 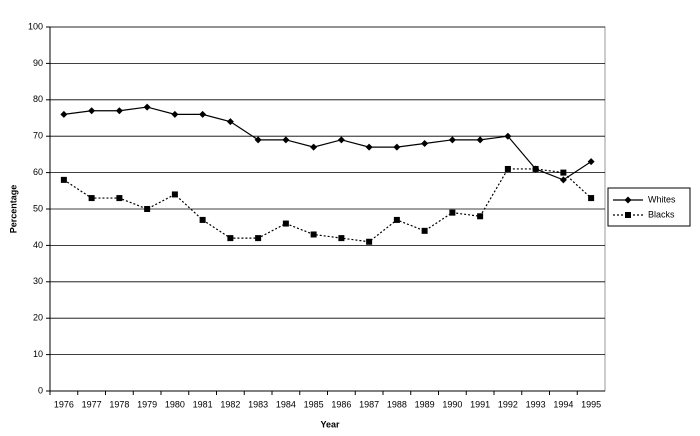 What do you see at coordinates (38, 281) in the screenshot?
I see `y-tick-label: 30` at bounding box center [38, 281].